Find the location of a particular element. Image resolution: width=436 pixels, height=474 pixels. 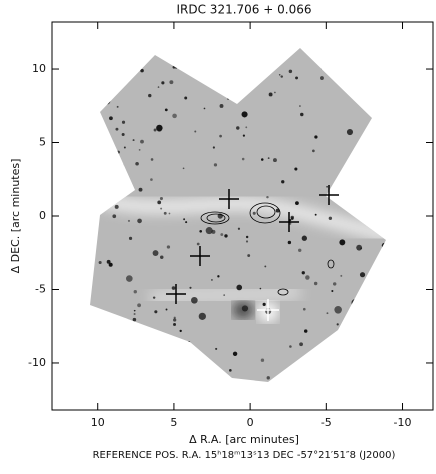

x-axis-label: Δ R.A. [arc minutes] is located at coordinates (244, 439).